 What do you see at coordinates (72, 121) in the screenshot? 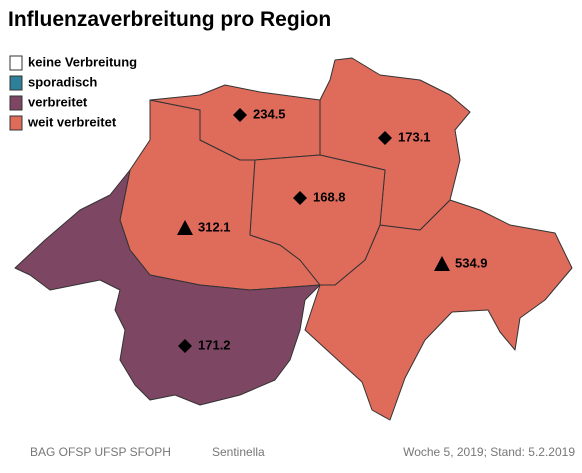
I see `legend-label: weit verbreitet` at bounding box center [72, 121].